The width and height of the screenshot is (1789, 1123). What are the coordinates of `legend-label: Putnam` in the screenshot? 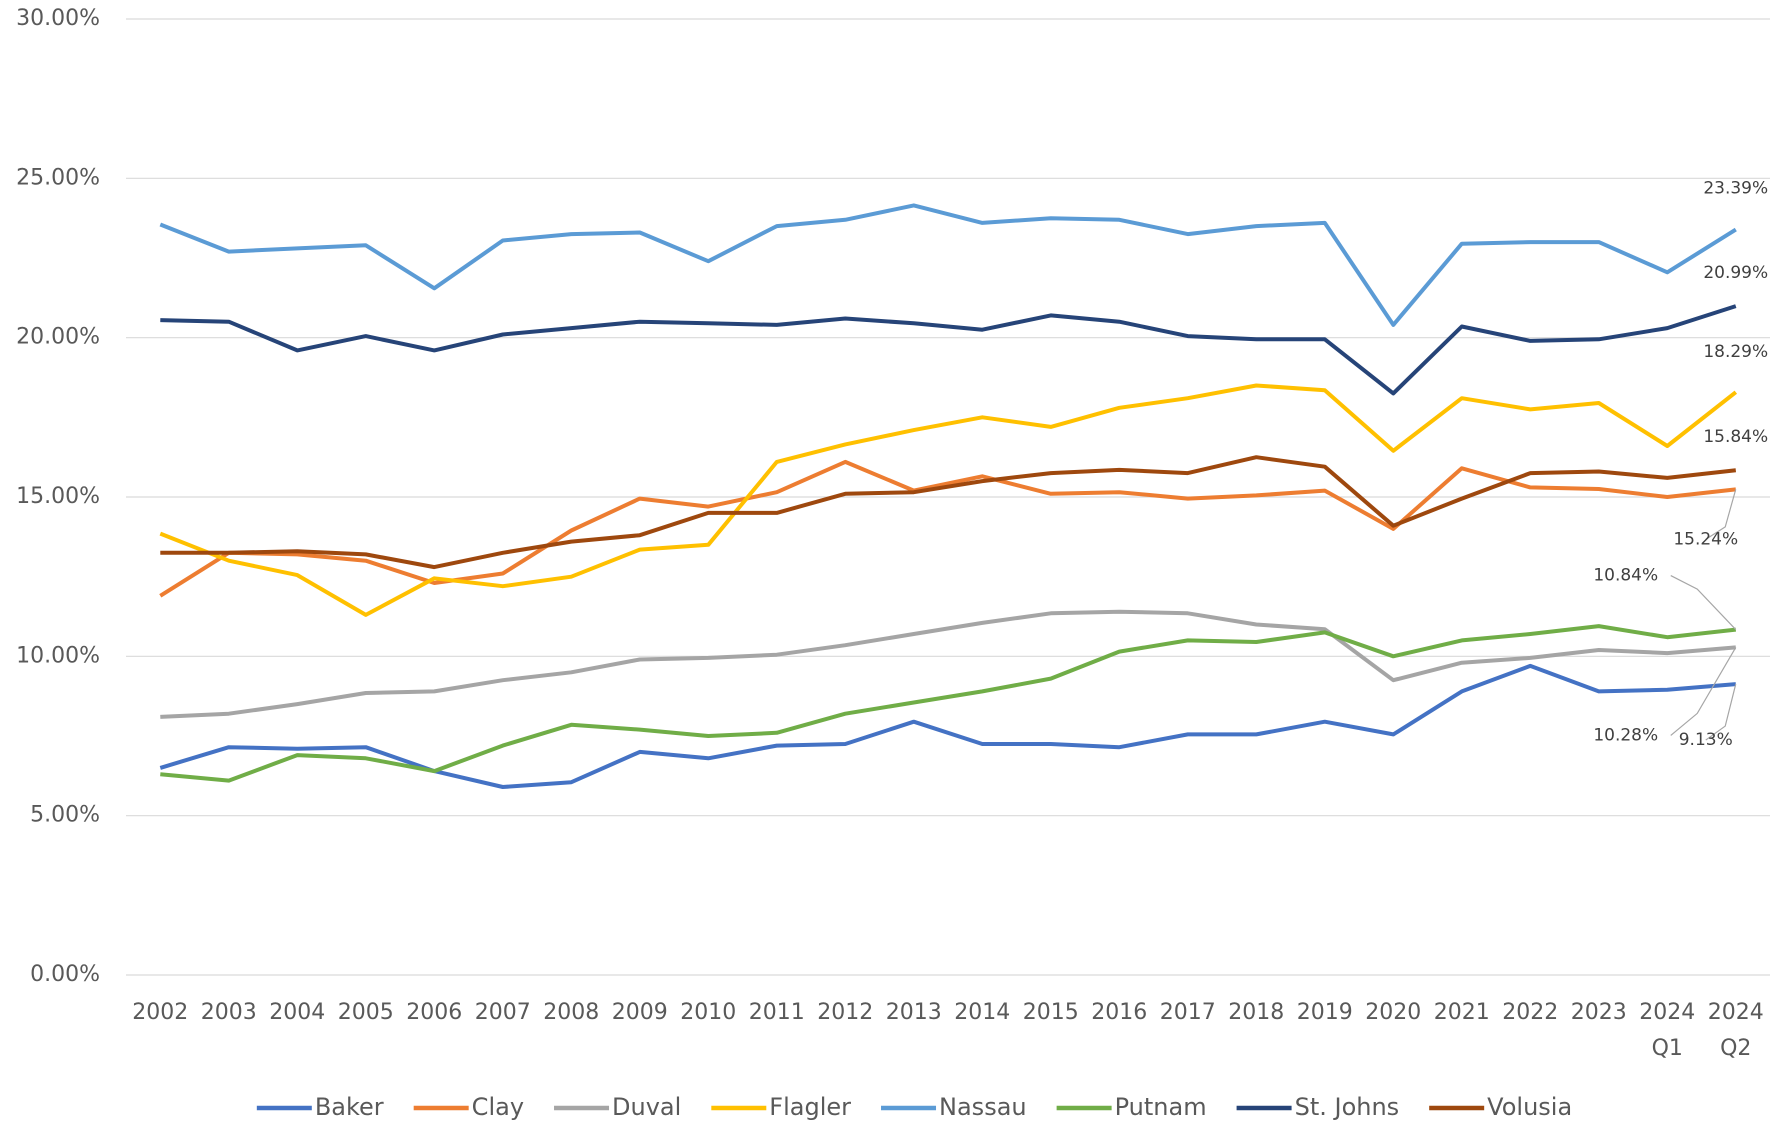 It's located at (1161, 1107).